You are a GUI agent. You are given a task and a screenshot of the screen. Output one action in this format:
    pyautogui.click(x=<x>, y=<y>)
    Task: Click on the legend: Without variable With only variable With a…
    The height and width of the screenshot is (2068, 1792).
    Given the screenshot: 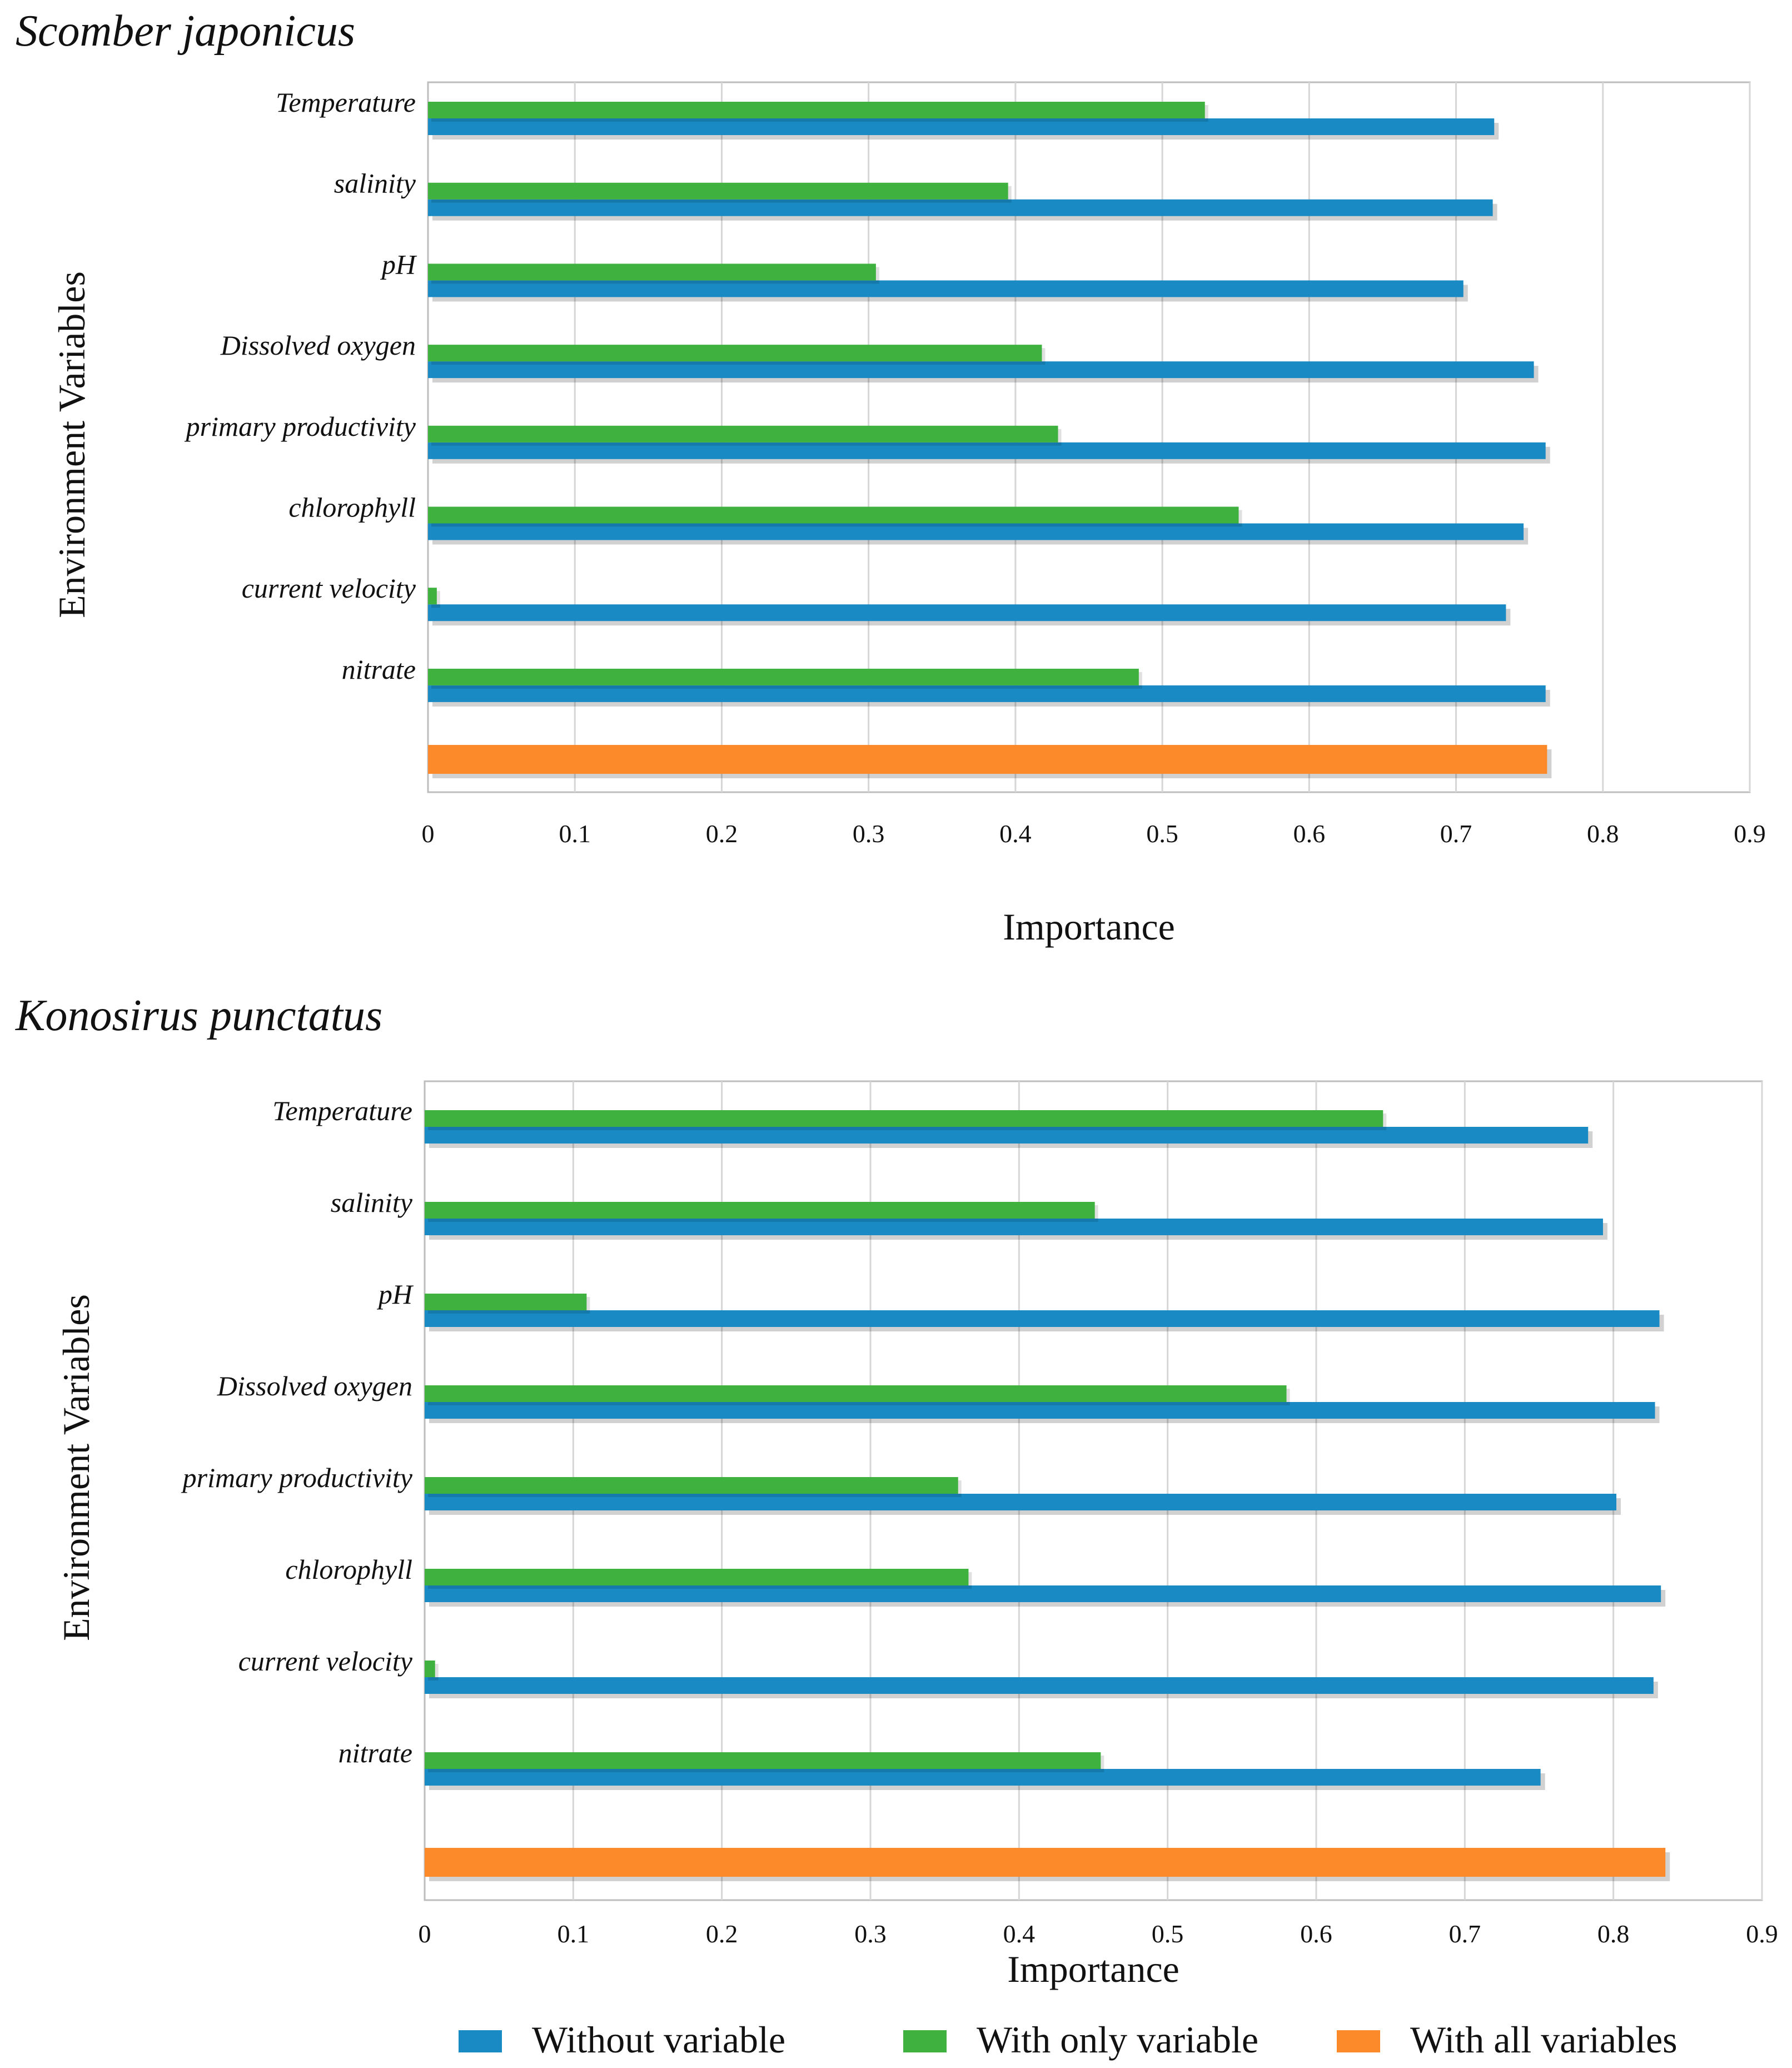 What is the action you would take?
    pyautogui.click(x=1068, y=2040)
    